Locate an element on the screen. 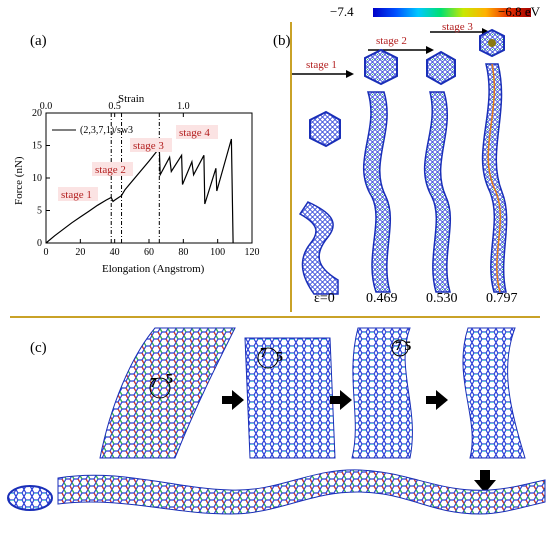 This screenshot has height=541, width=550. horizontal-divider is located at coordinates (275, 317).